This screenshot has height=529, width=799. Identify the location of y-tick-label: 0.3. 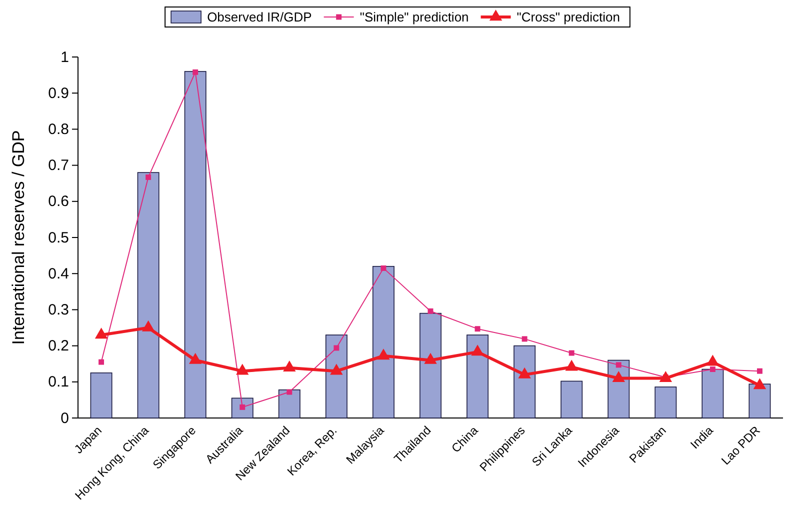
(58, 310).